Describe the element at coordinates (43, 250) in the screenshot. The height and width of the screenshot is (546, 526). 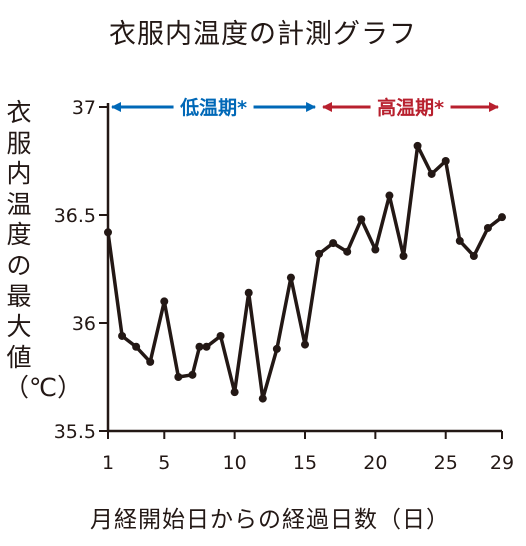
I see `y-axis-label: 衣服内温度の最大値（℃）` at that location.